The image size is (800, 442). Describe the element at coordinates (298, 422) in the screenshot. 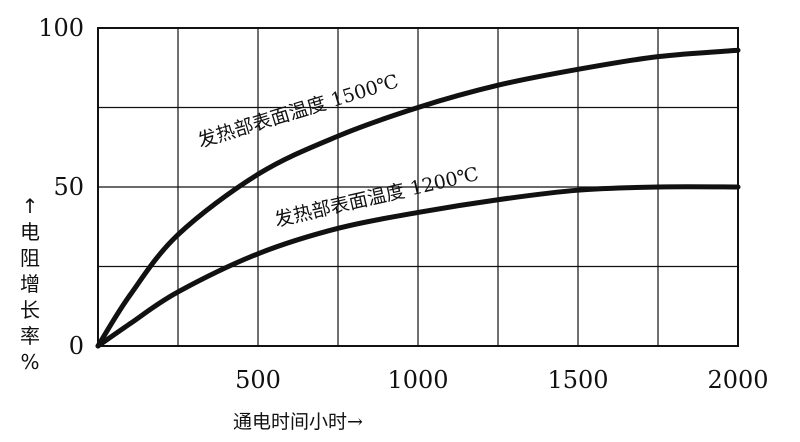

I see `x-axis-label: 通电时间小时→` at that location.